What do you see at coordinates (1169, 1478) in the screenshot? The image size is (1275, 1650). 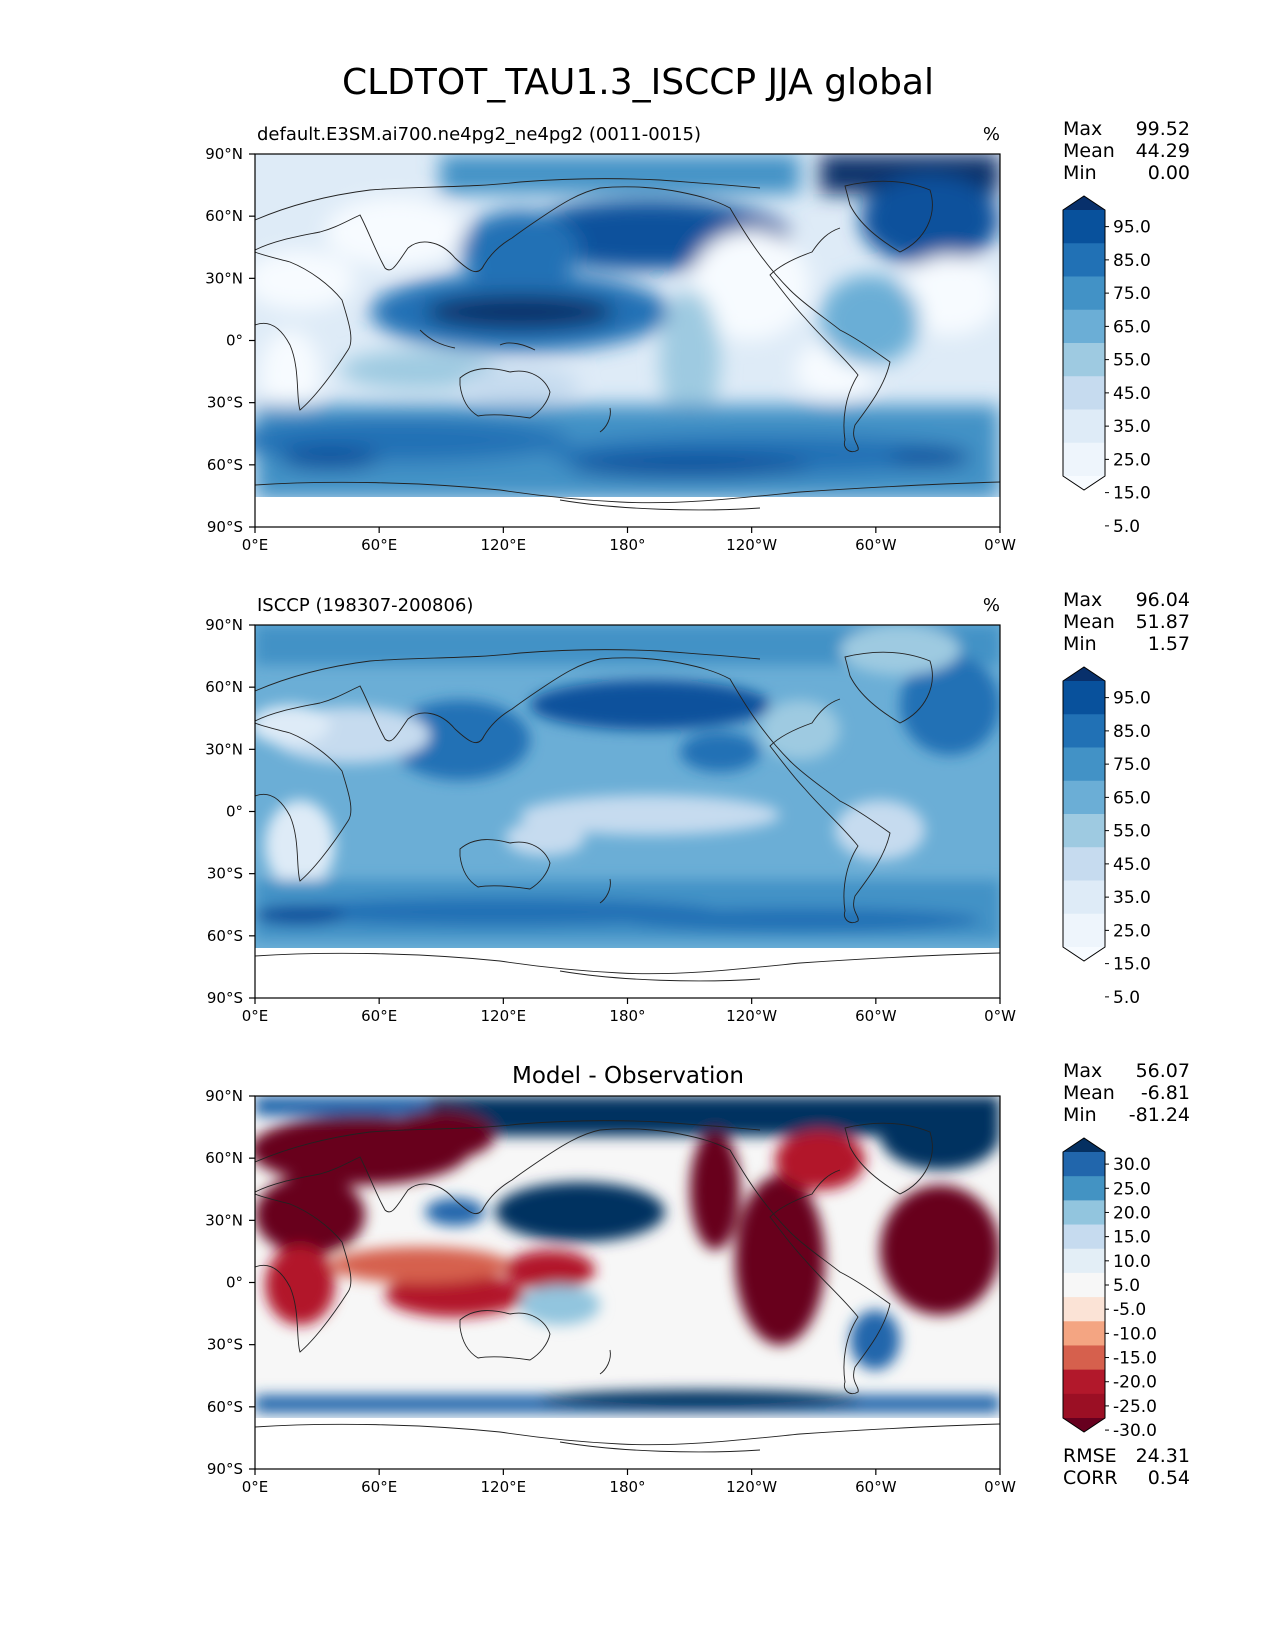 I see `metric-value: 0.54` at bounding box center [1169, 1478].